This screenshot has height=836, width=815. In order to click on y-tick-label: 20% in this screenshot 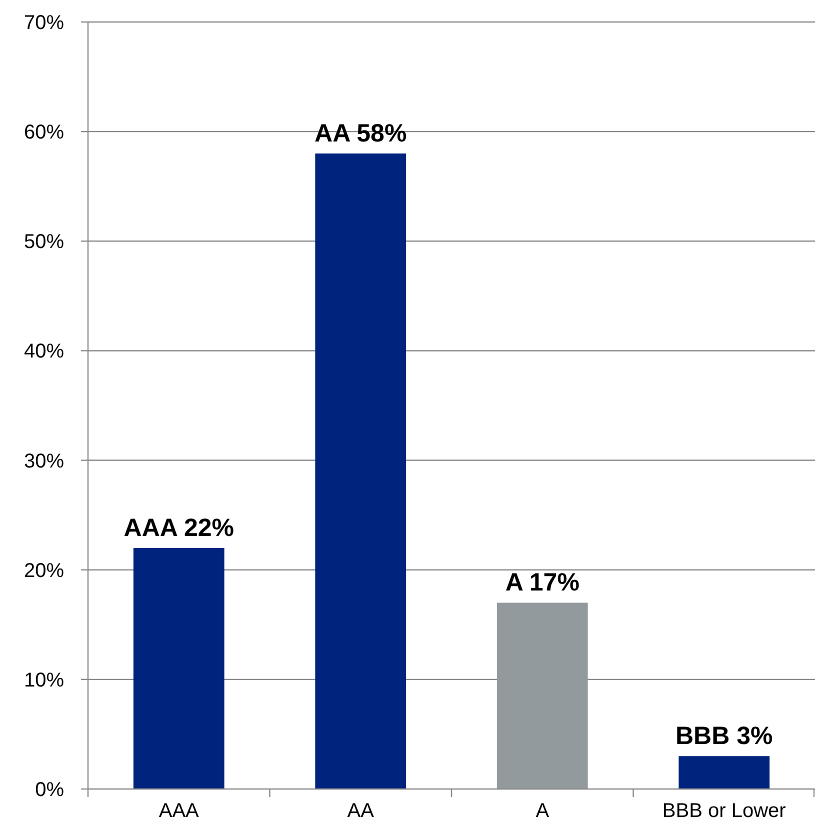, I will do `click(44, 571)`.